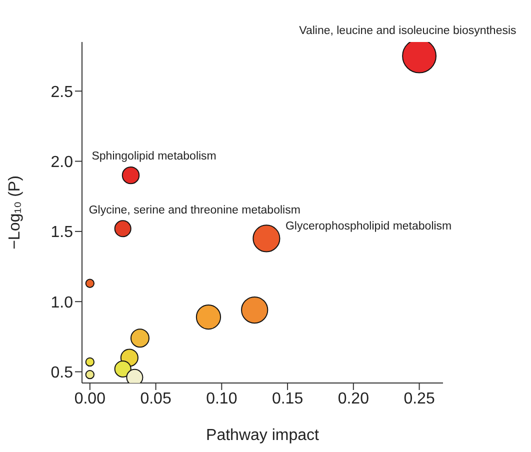 The height and width of the screenshot is (452, 531). What do you see at coordinates (288, 399) in the screenshot?
I see `x-tick-label: 0.15` at bounding box center [288, 399].